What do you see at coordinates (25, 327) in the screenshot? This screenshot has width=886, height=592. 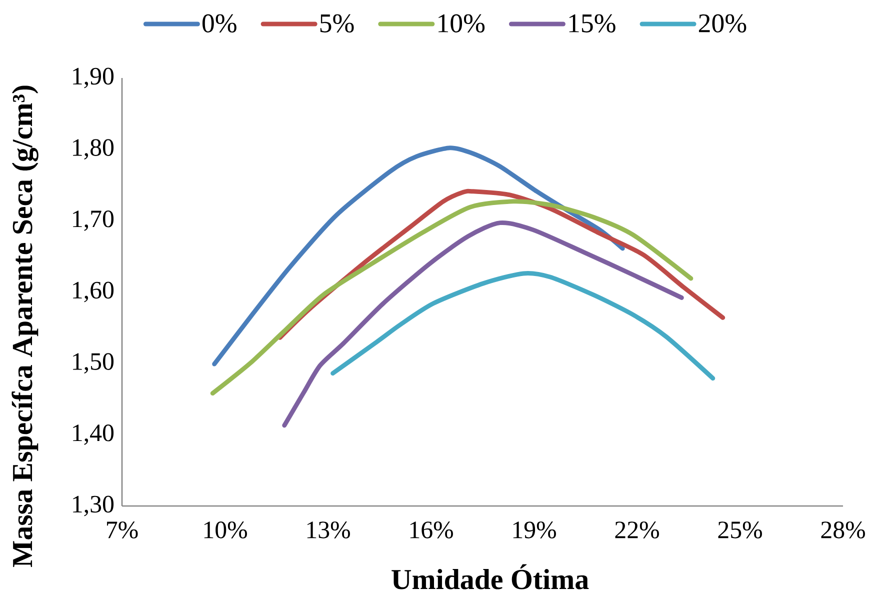 I see `y-axis-title: Massa Específca Aparente Seca (g/cm³)` at bounding box center [25, 327].